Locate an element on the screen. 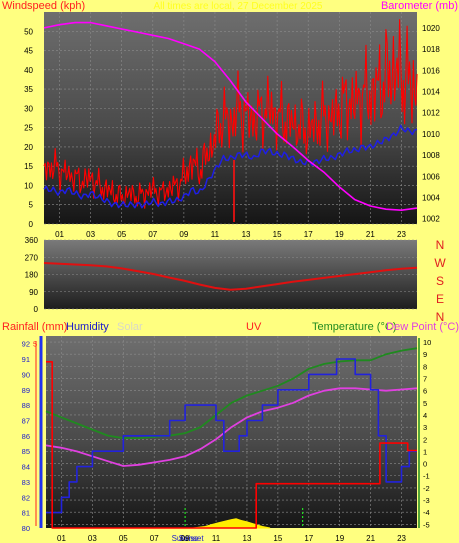  humidity-y-tick: 81 is located at coordinates (26, 513).